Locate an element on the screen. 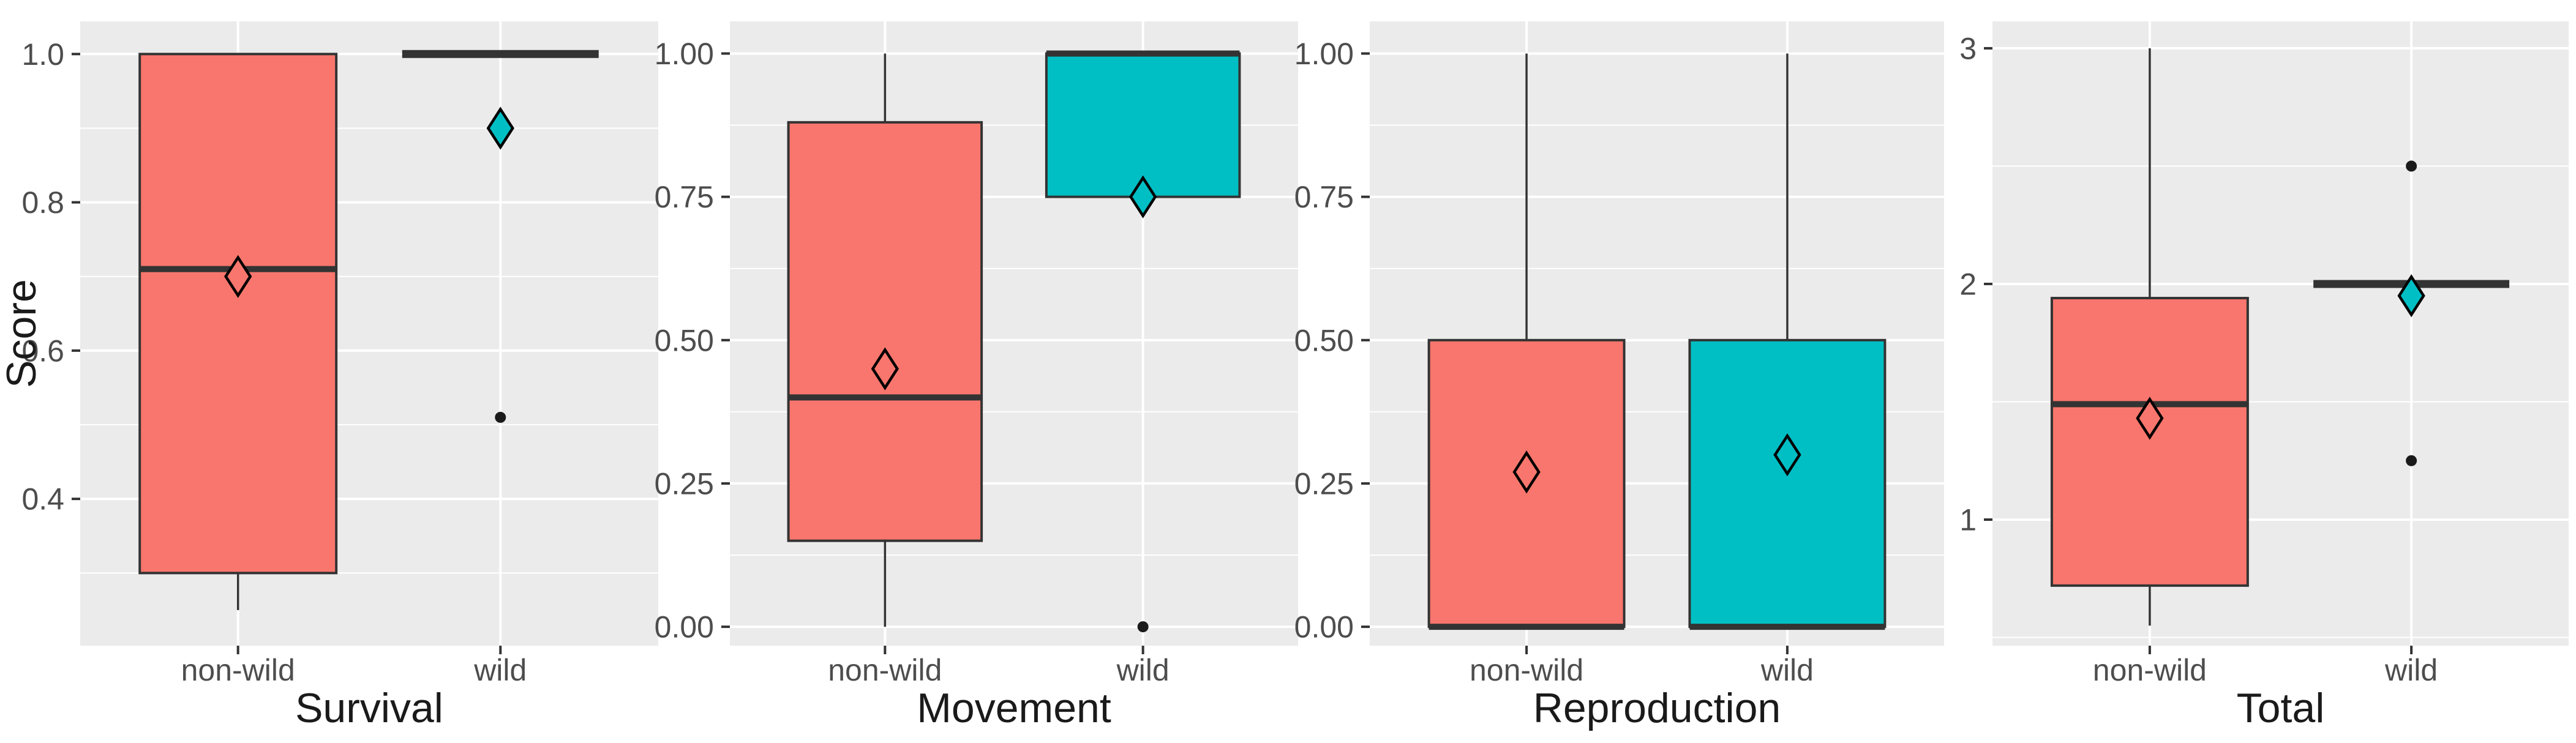  boxplot-survival-non-wild is located at coordinates (238, 331).